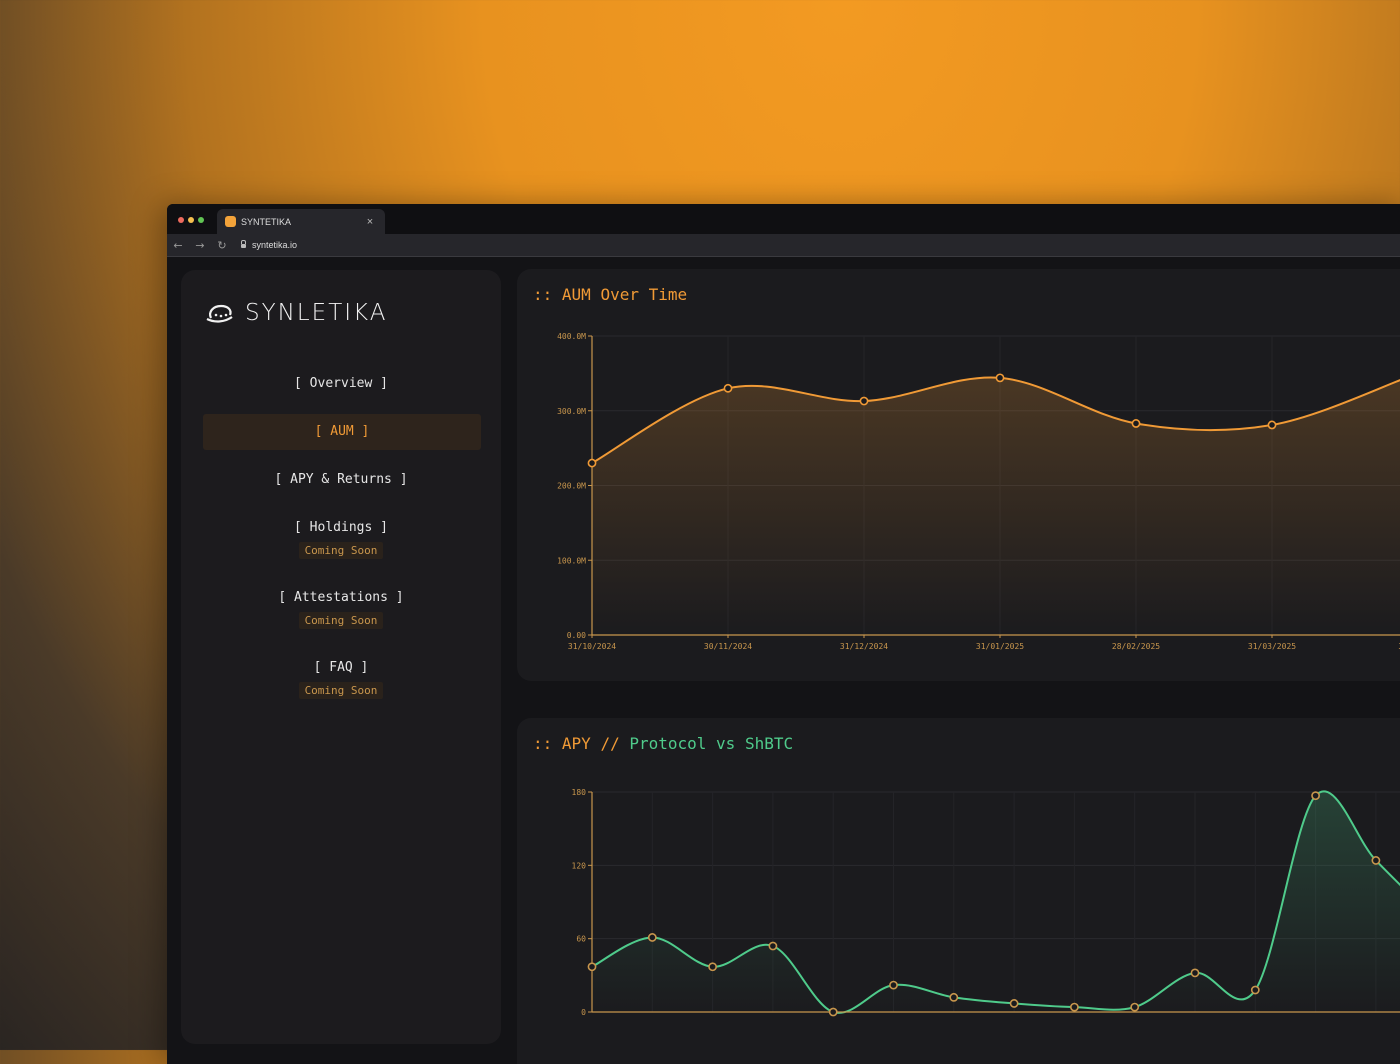  What do you see at coordinates (783, 219) in the screenshot?
I see `browser-tab-bar: SYNTETIKA ×` at bounding box center [783, 219].